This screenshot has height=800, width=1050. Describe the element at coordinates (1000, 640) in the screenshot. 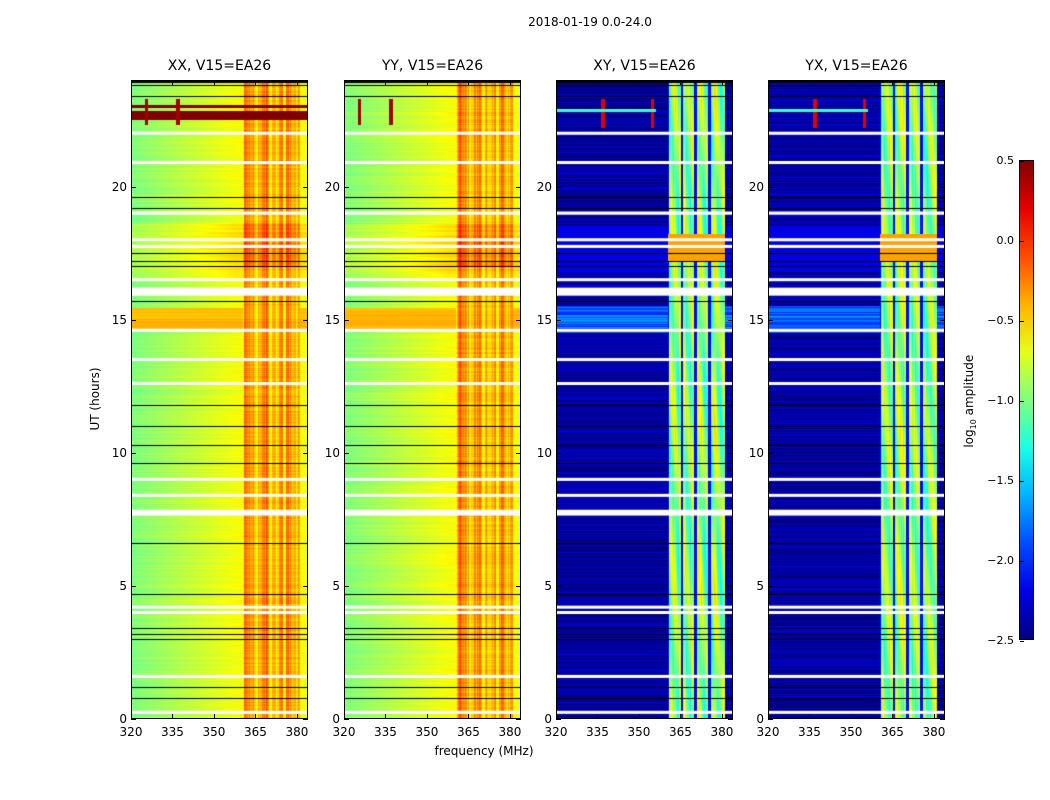

I see `colorbar-tick-label: −2.5` at that location.